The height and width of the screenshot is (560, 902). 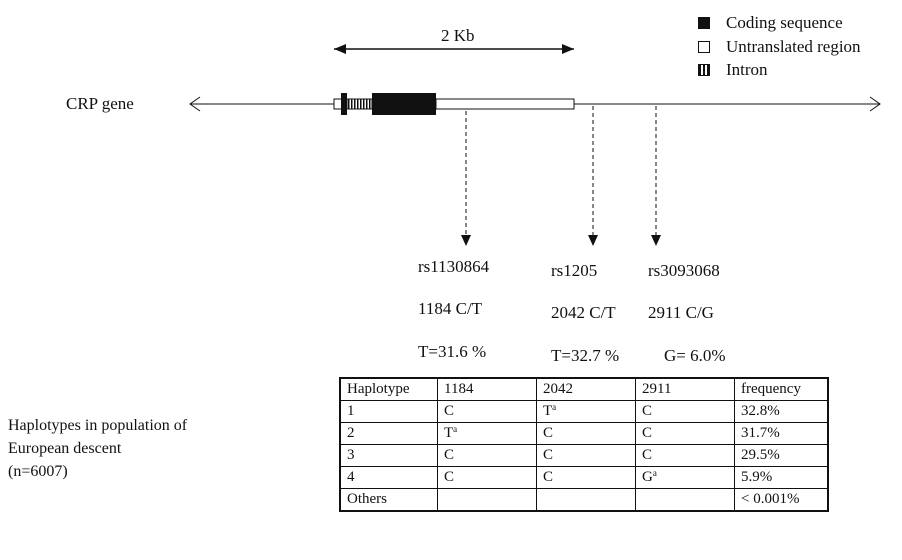 I want to click on filled-square-icon, so click(x=704, y=23).